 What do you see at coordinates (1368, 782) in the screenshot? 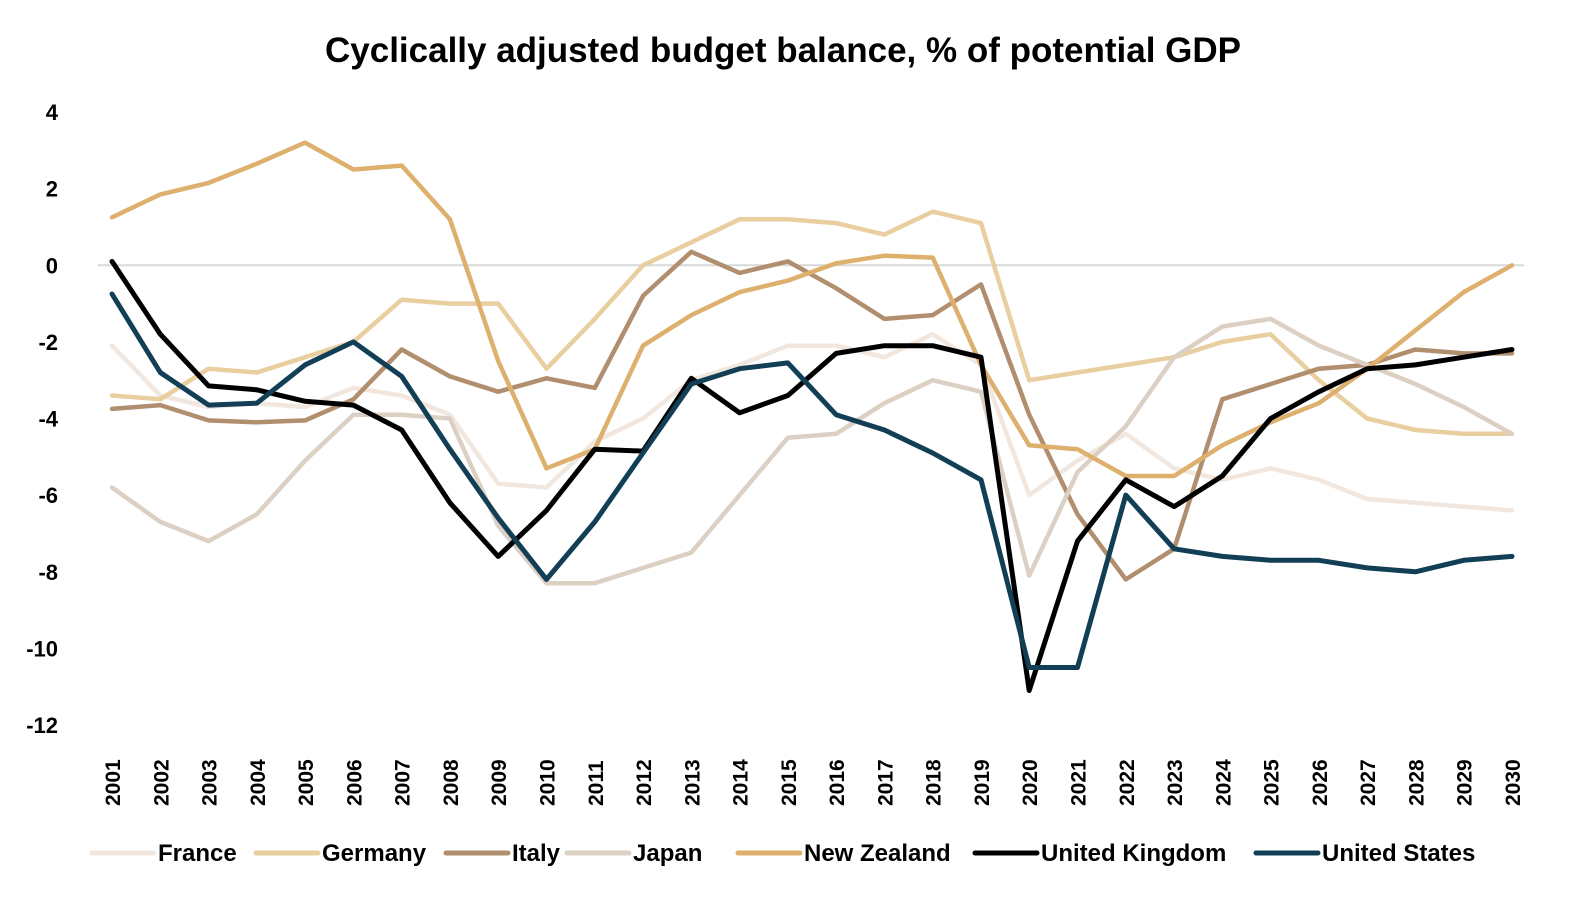
I see `x-tick-label: 2027` at bounding box center [1368, 782].